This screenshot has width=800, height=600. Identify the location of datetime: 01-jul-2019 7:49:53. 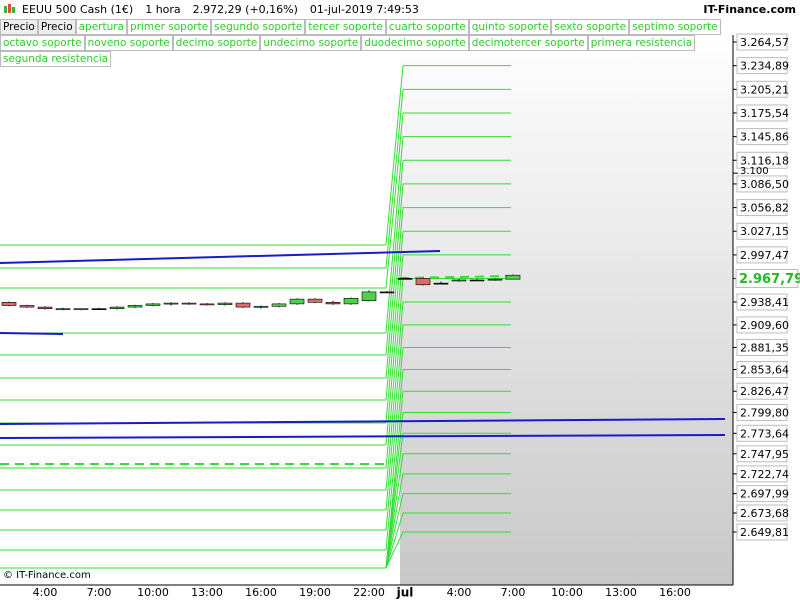
(364, 9).